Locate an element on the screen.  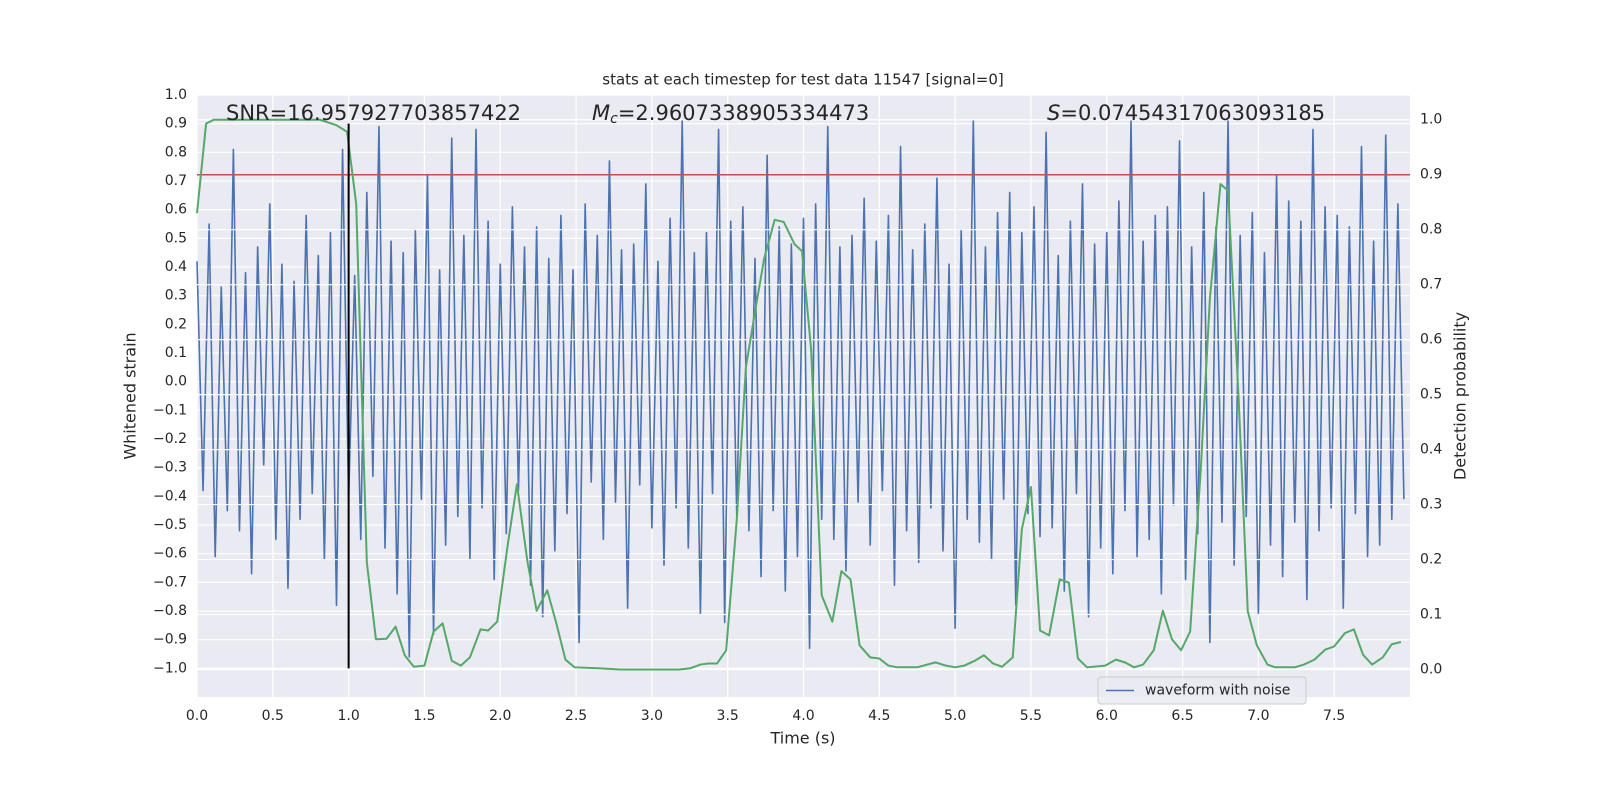
annotation: Mc=2.9607338905334473 is located at coordinates (730, 114).